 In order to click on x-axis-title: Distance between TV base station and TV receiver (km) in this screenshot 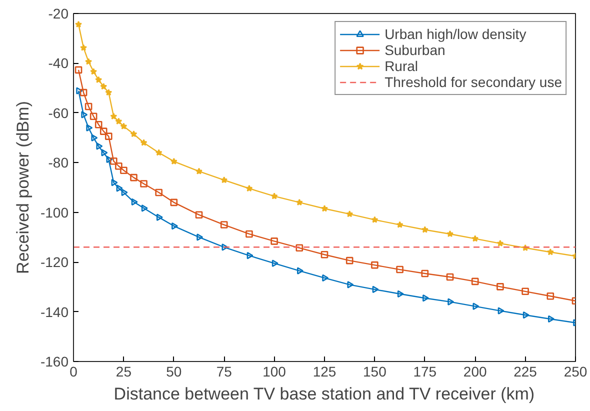, I will do `click(324, 394)`.